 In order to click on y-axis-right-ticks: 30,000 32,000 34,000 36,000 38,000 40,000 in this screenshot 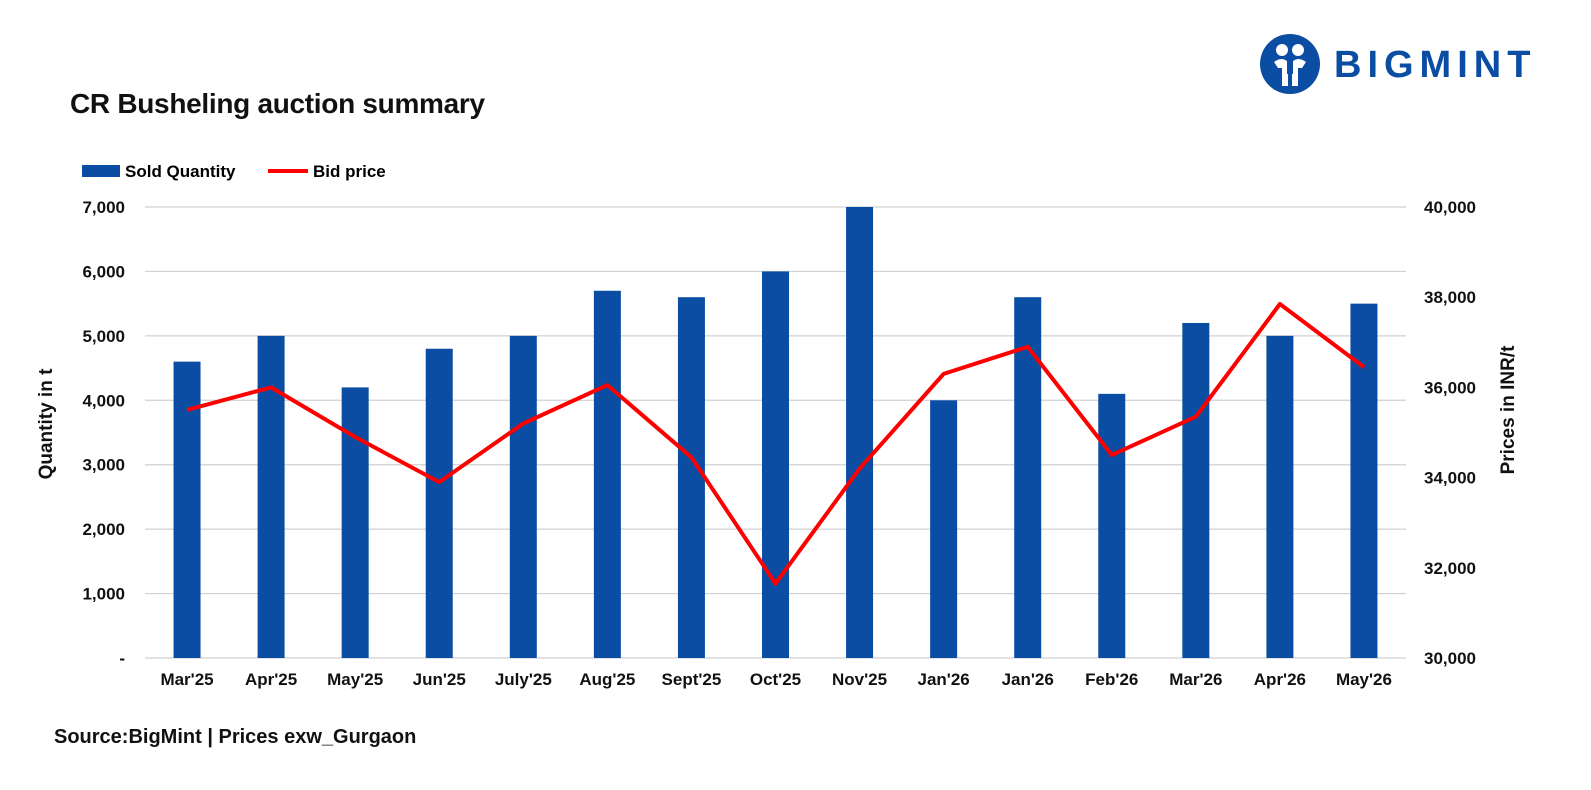, I will do `click(1450, 433)`.